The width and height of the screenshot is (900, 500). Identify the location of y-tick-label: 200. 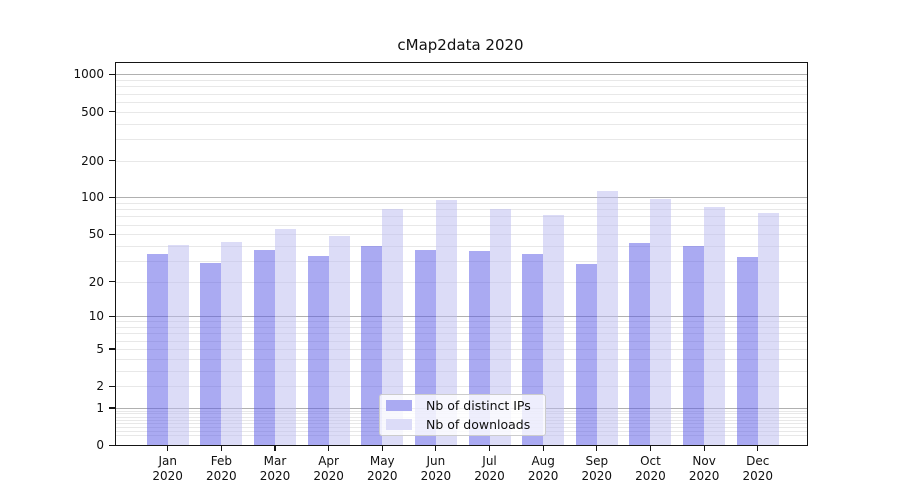
(92, 160).